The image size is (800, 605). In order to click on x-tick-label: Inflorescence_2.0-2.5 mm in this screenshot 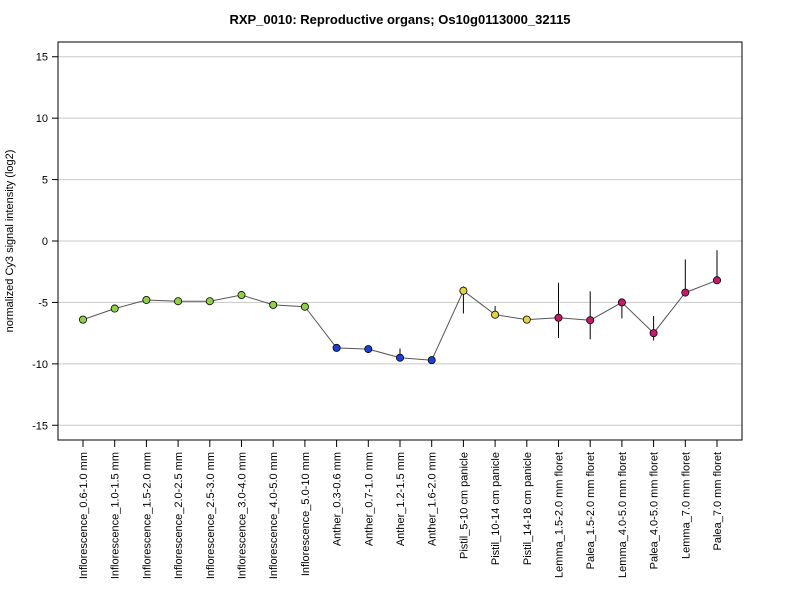, I will do `click(179, 515)`.